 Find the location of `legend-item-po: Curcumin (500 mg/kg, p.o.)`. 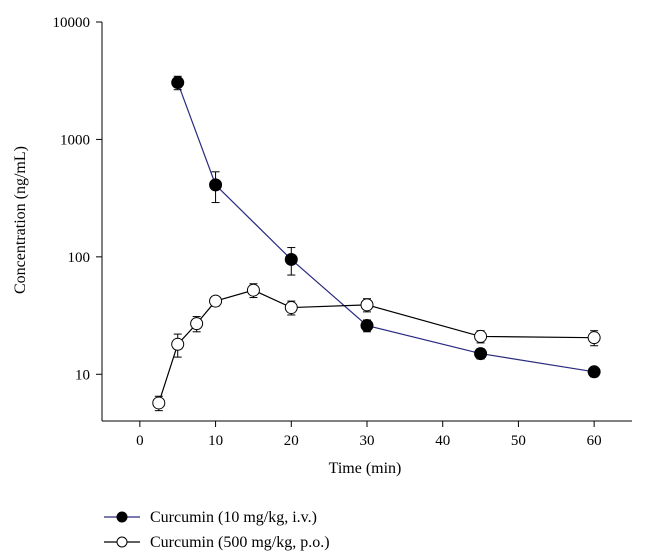

legend-item-po: Curcumin (500 mg/kg, p.o.) is located at coordinates (217, 542).